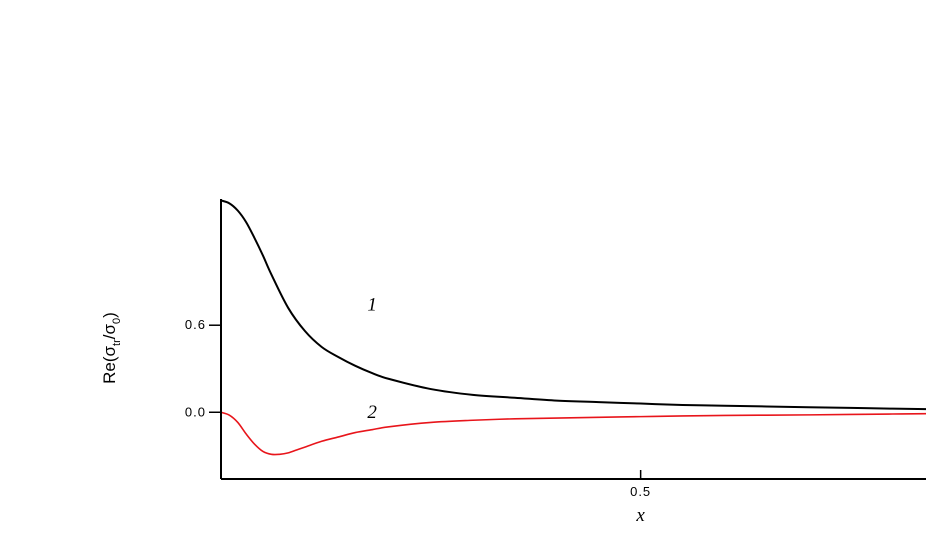  Describe the element at coordinates (203, 368) in the screenshot. I see `y-ticks-group: 0.0 0.6` at that location.